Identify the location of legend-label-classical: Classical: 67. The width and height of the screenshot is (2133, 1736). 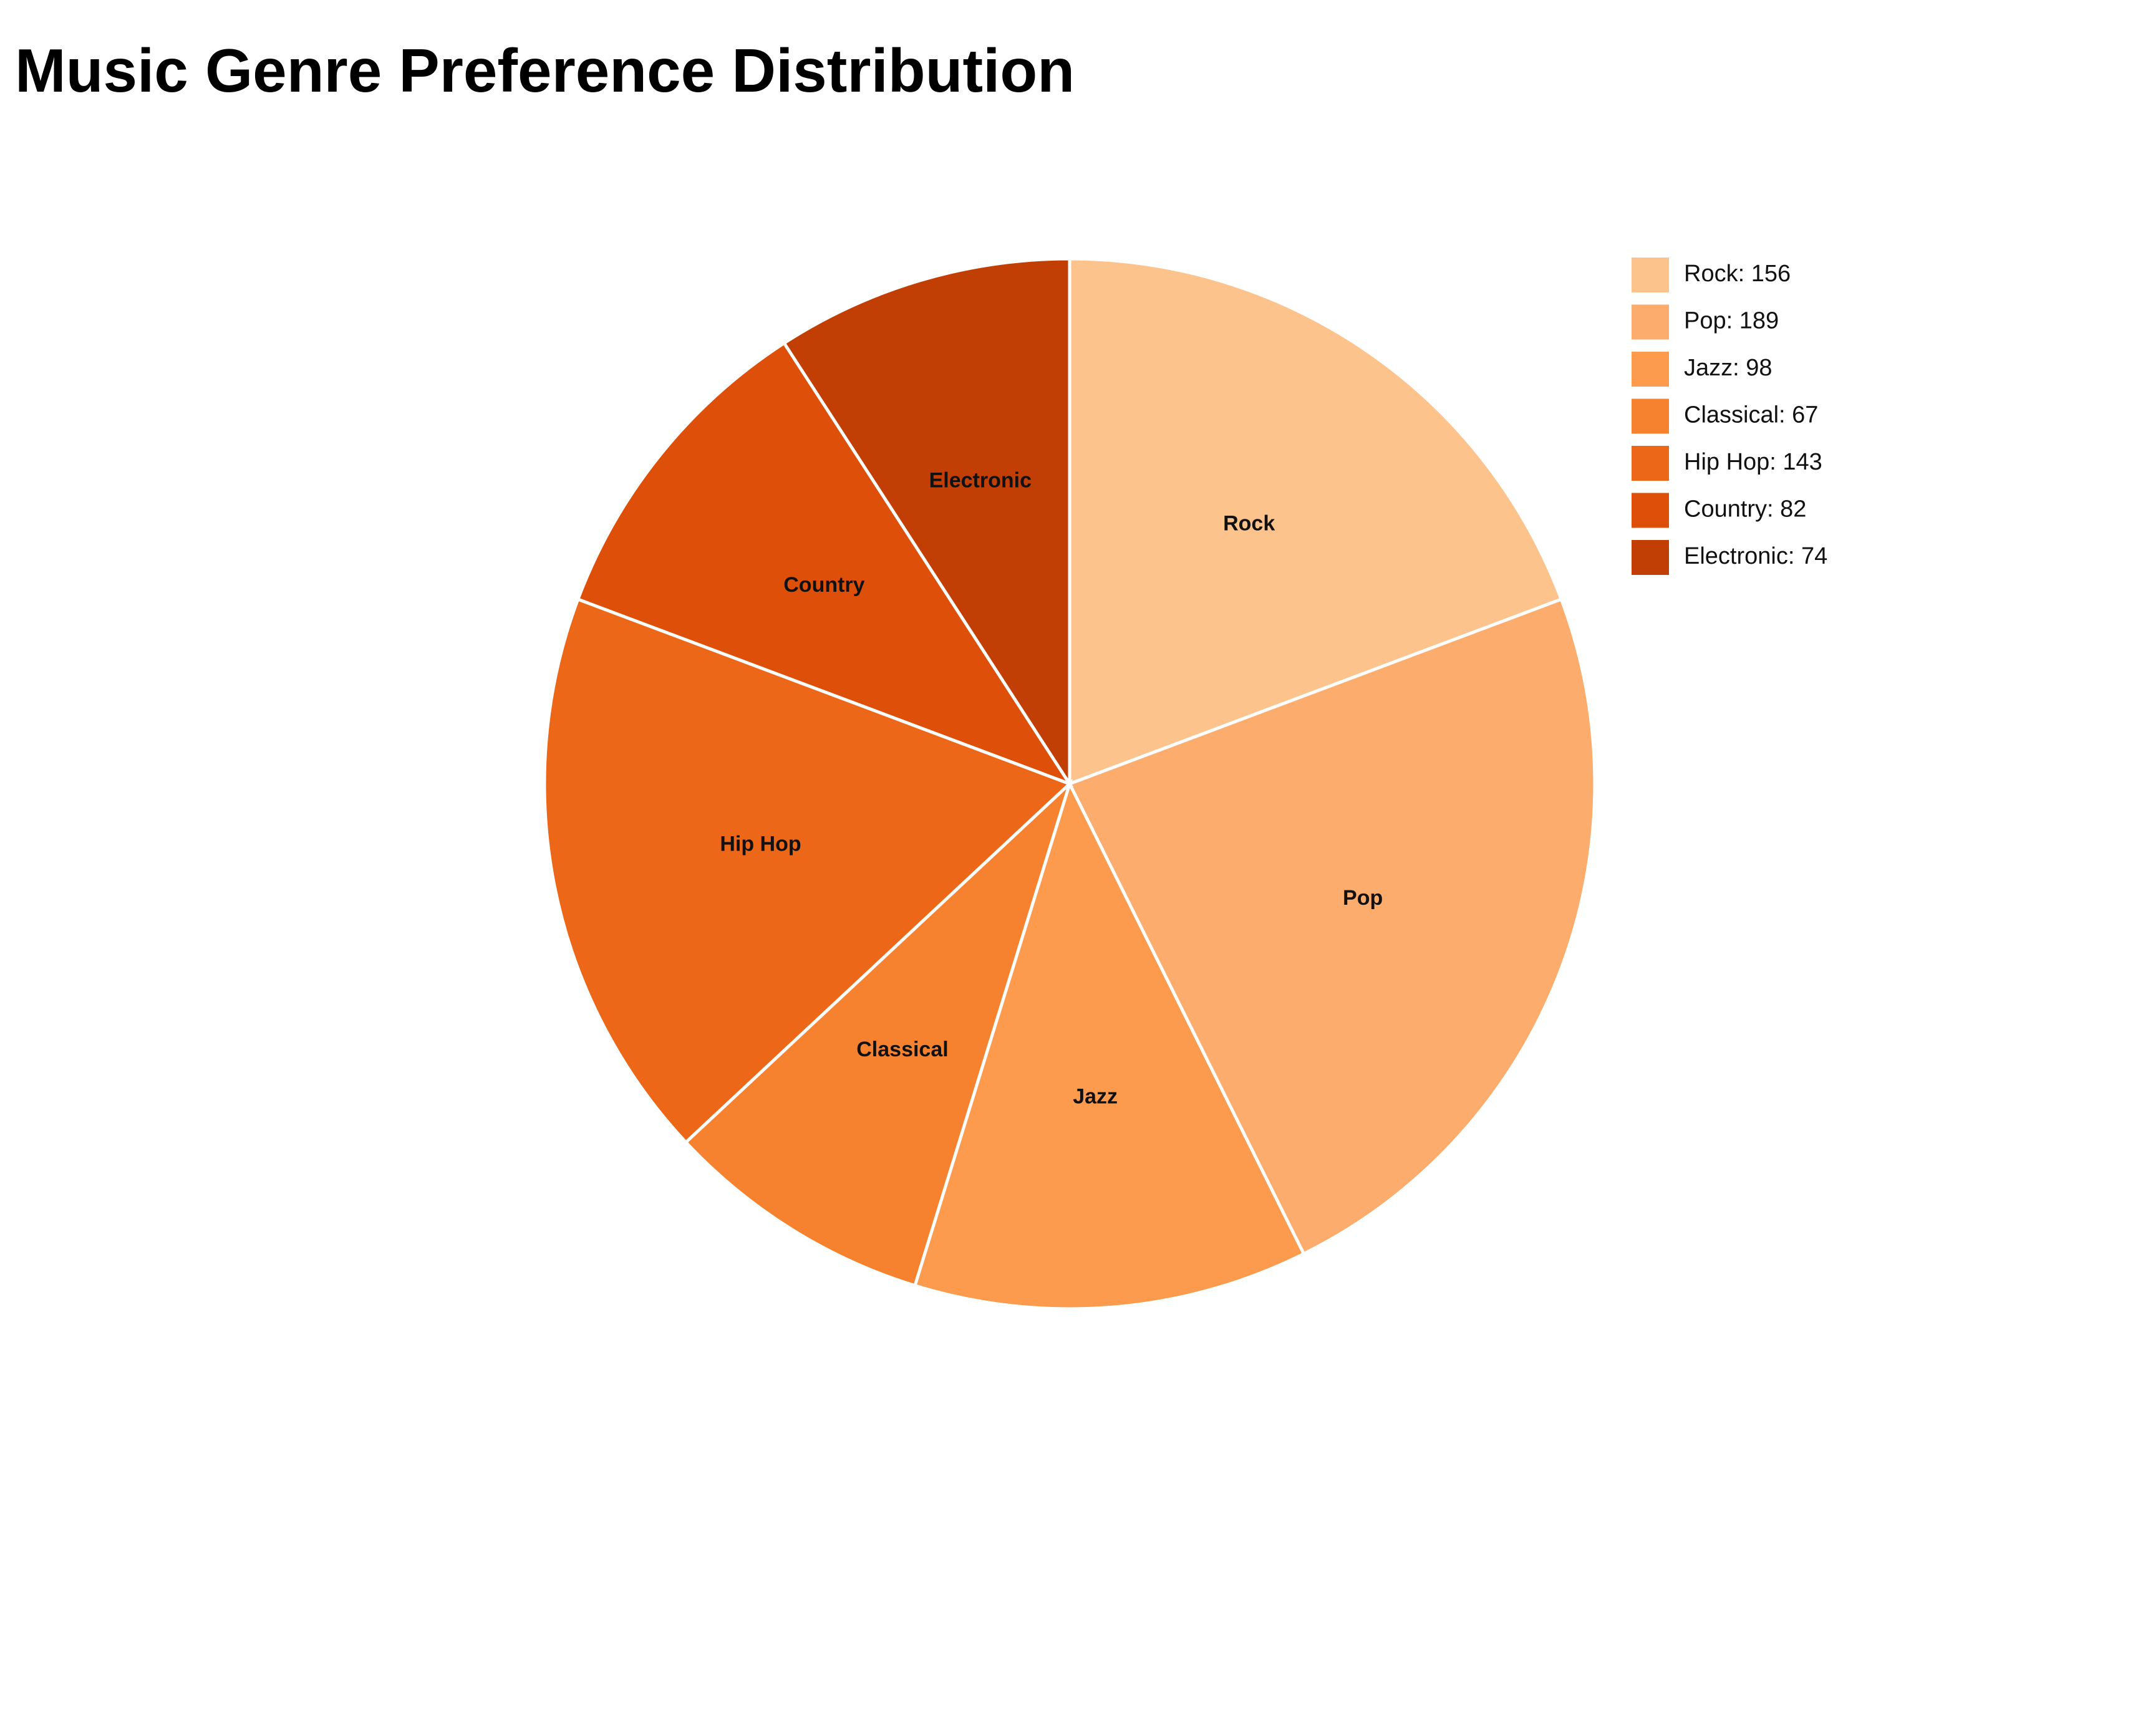
(1751, 415).